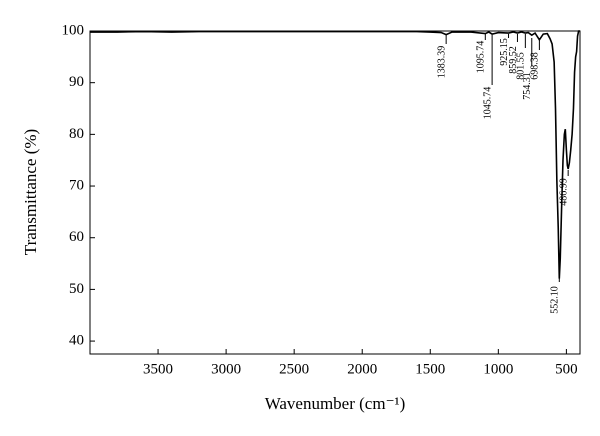 Image resolution: width=600 pixels, height=436 pixels. I want to click on x-tick-label: 2500, so click(294, 369).